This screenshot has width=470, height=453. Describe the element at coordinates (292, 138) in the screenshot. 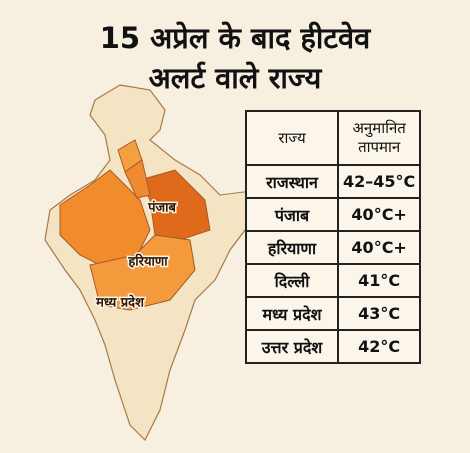

I see `header-cell: राज्य` at that location.